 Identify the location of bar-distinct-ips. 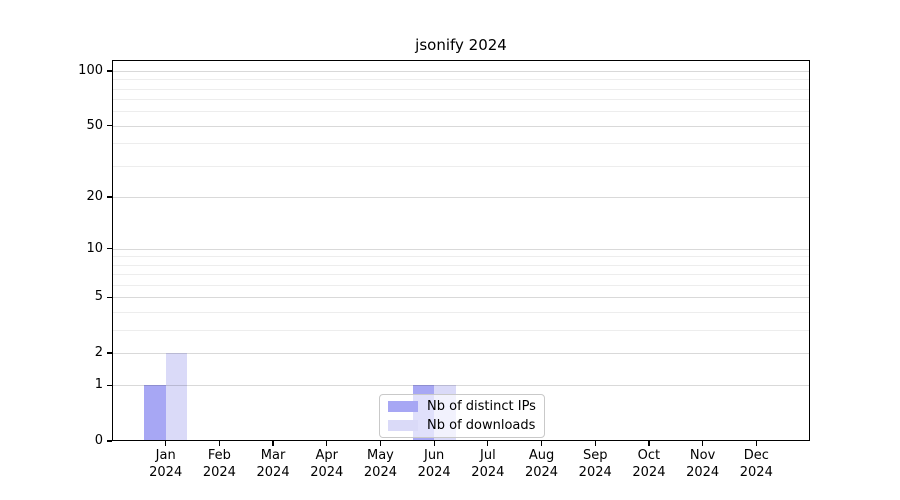
(155, 413).